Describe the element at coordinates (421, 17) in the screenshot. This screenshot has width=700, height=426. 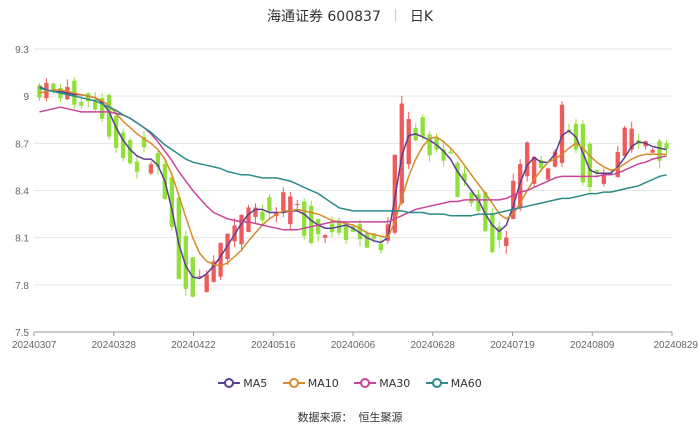
I see `period-label: 日K` at that location.